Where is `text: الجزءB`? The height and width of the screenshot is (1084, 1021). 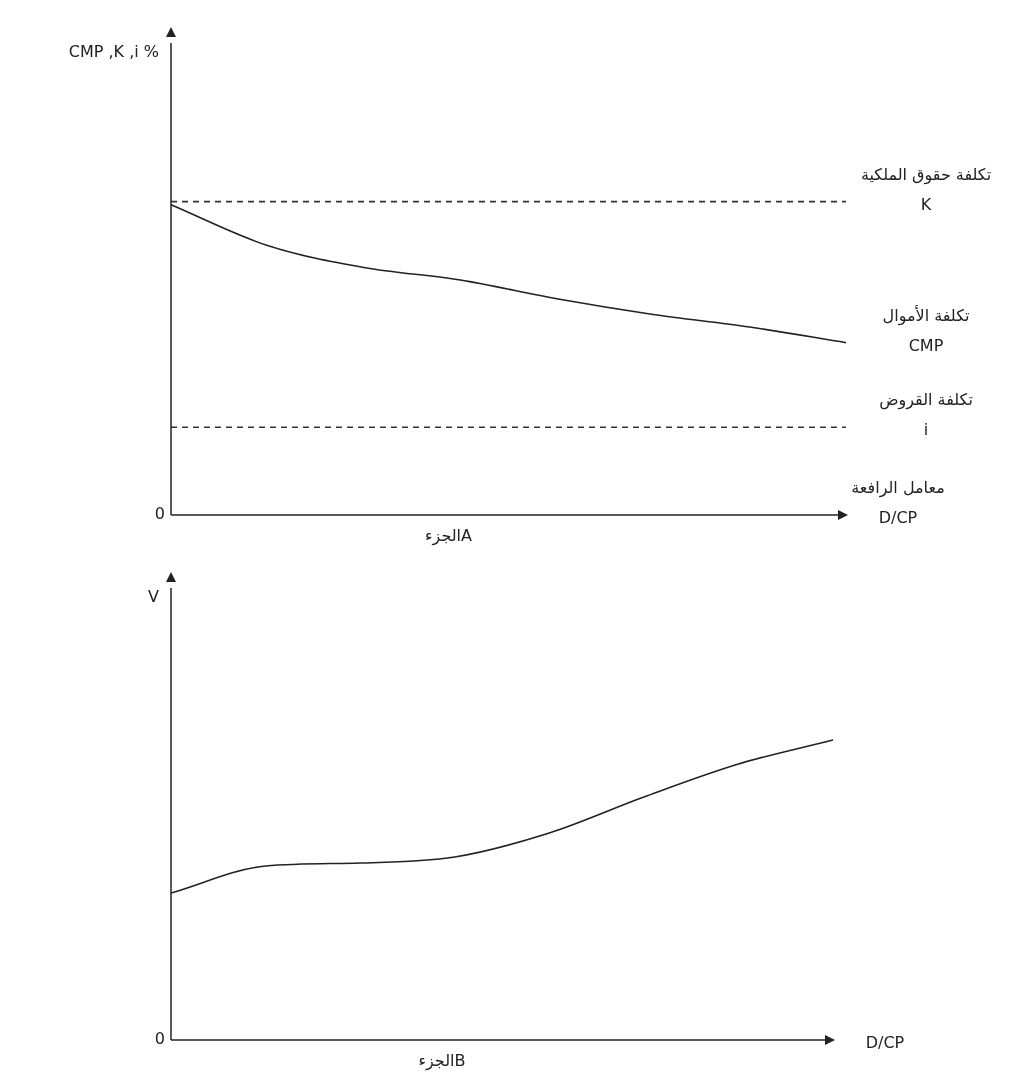
text: الجزءB is located at coordinates (442, 1061).